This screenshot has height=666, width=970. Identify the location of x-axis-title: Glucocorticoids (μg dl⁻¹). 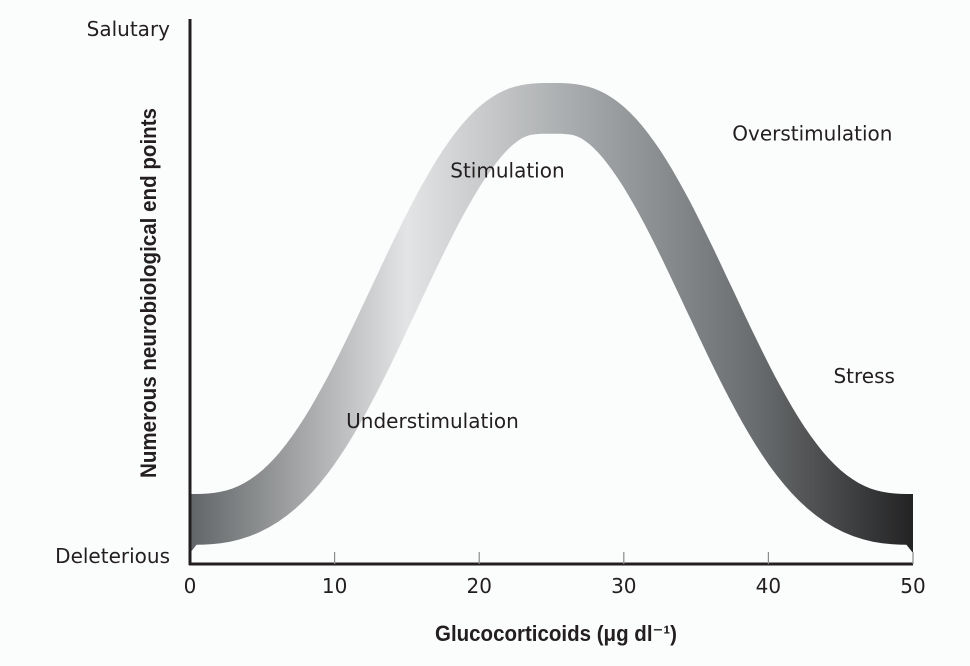
(556, 633).